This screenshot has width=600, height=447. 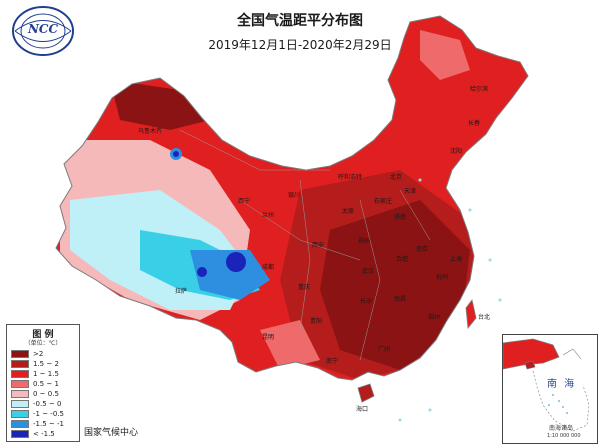 What do you see at coordinates (48, 414) in the screenshot?
I see `legend-label: -1 ~ -0.5` at bounding box center [48, 414].